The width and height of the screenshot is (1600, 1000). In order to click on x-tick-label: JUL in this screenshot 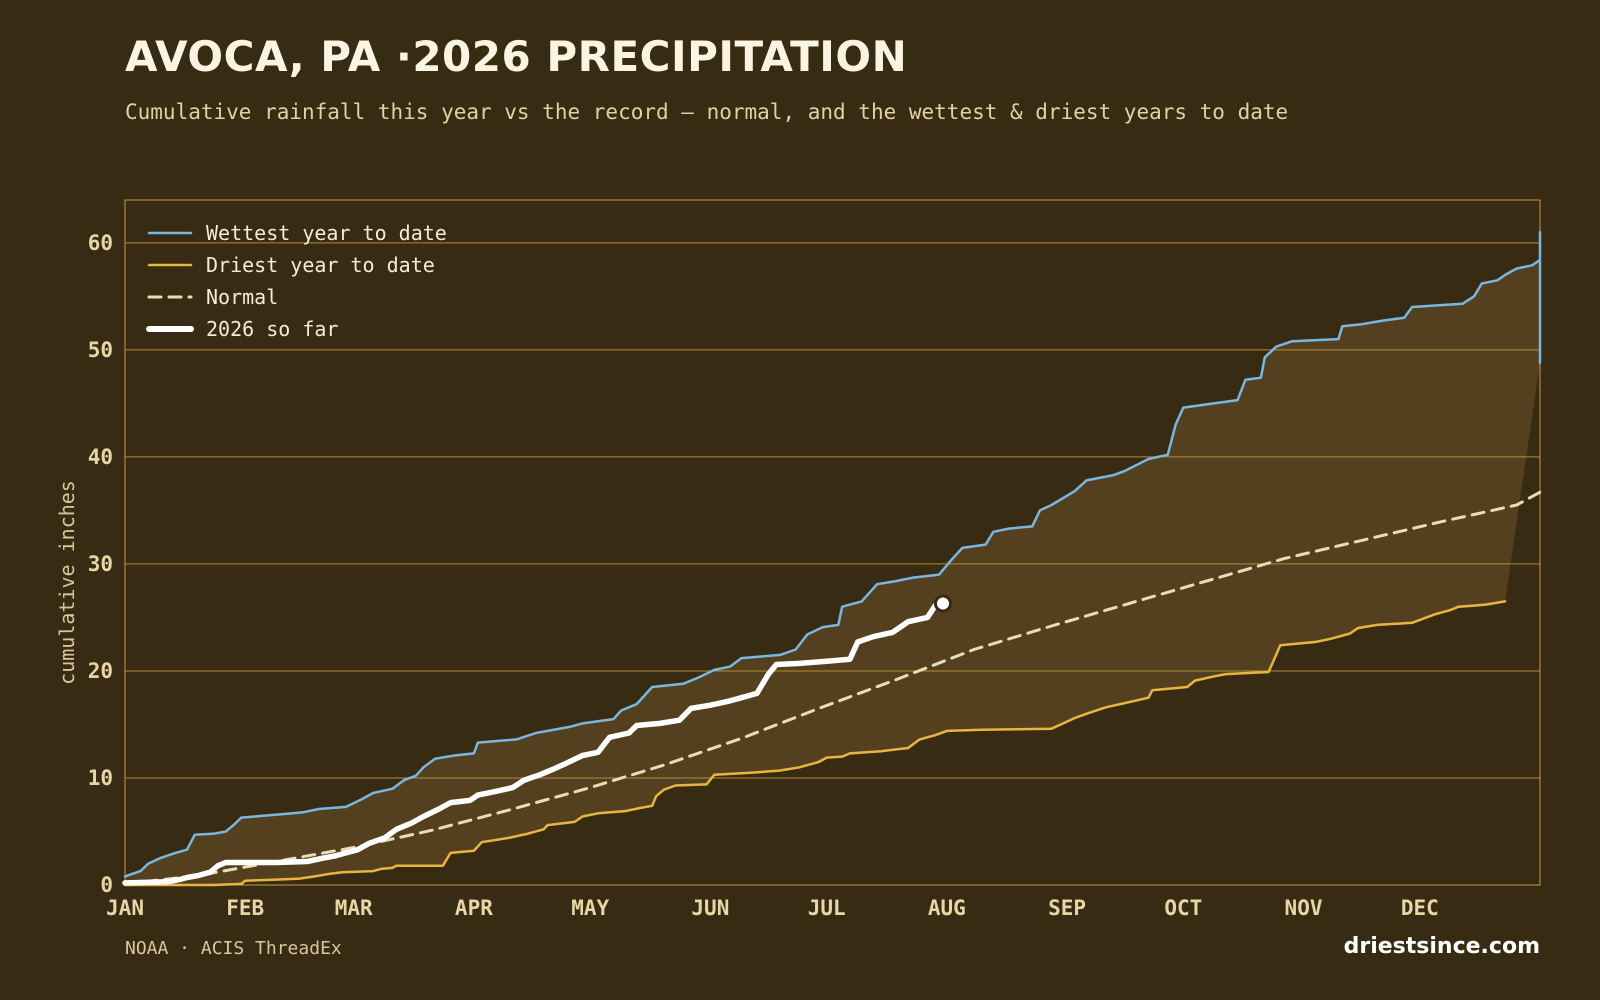, I will do `click(827, 908)`.